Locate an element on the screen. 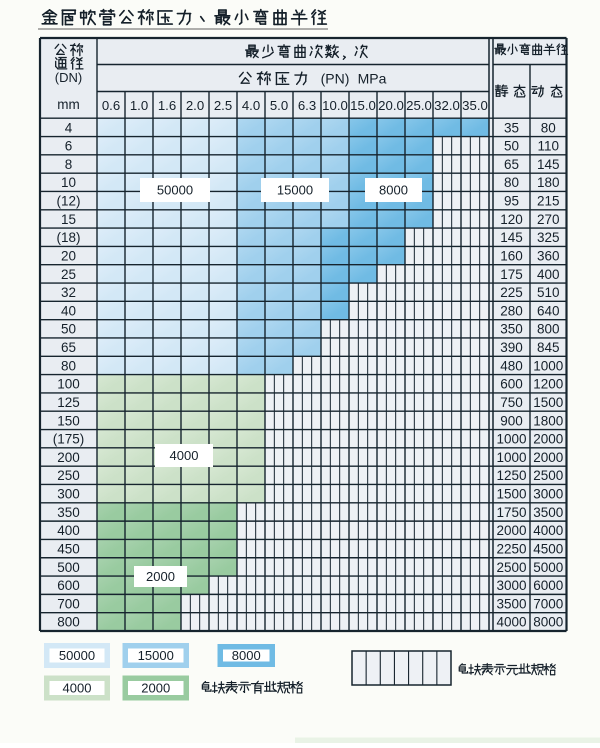 This screenshot has width=600, height=748. svg-text: (DN) is located at coordinates (68, 77).